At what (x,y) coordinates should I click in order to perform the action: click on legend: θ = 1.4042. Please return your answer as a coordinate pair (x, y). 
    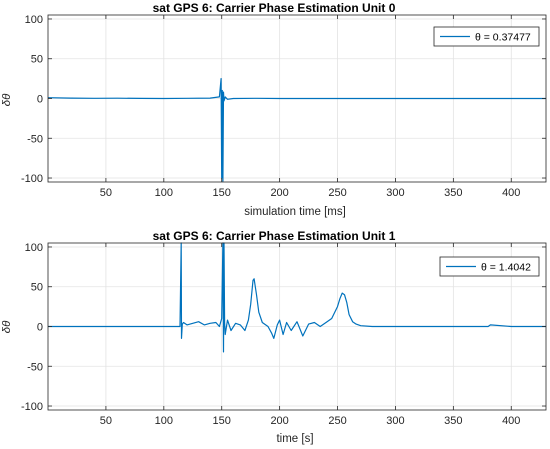
    Looking at the image, I should click on (489, 266).